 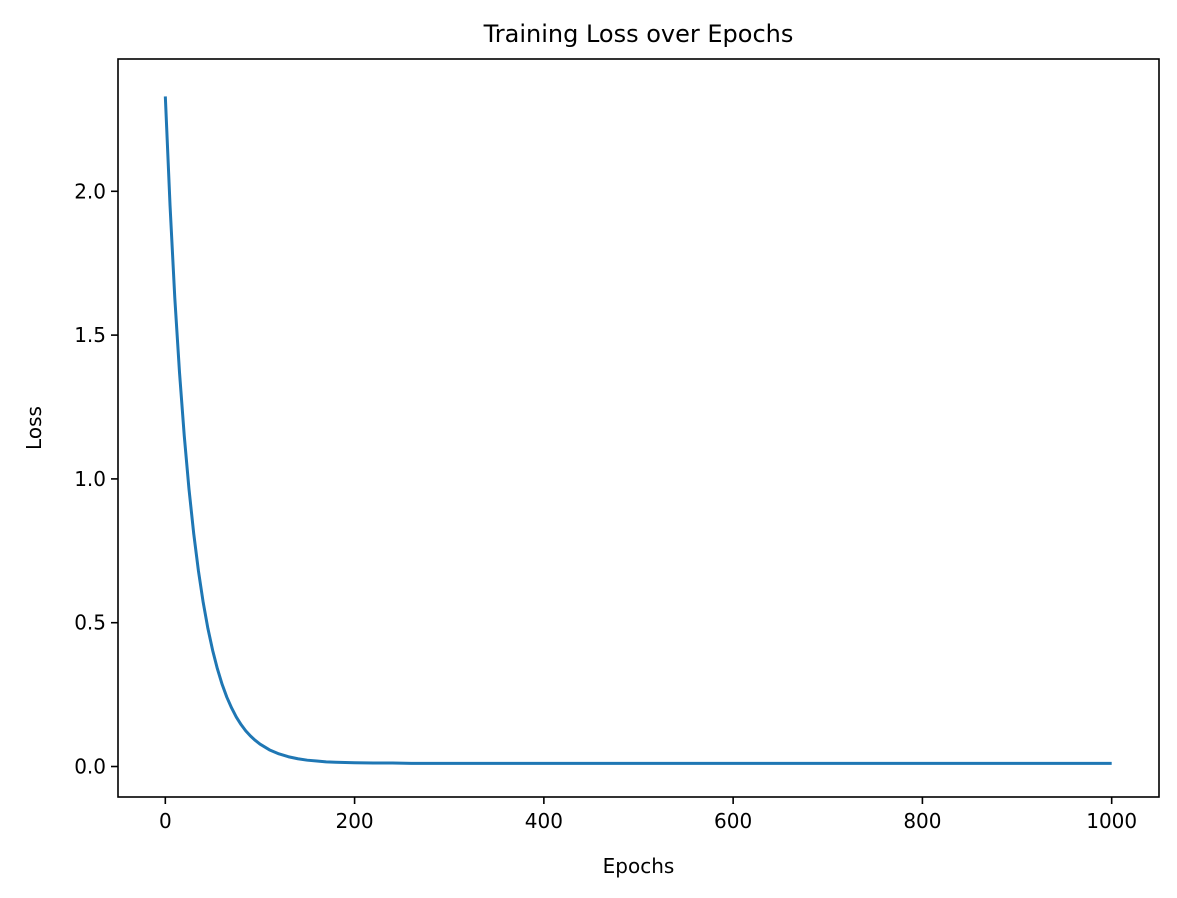 I want to click on x-tick-label: 200, so click(x=354, y=821).